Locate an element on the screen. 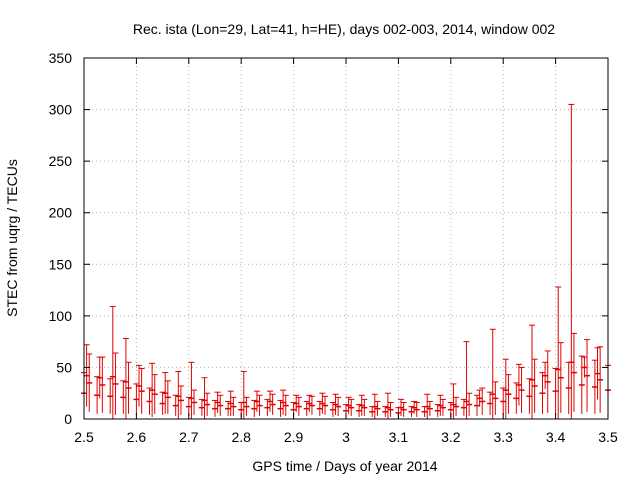 The image size is (640, 480). x-tick-label: 3.3 is located at coordinates (503, 437).